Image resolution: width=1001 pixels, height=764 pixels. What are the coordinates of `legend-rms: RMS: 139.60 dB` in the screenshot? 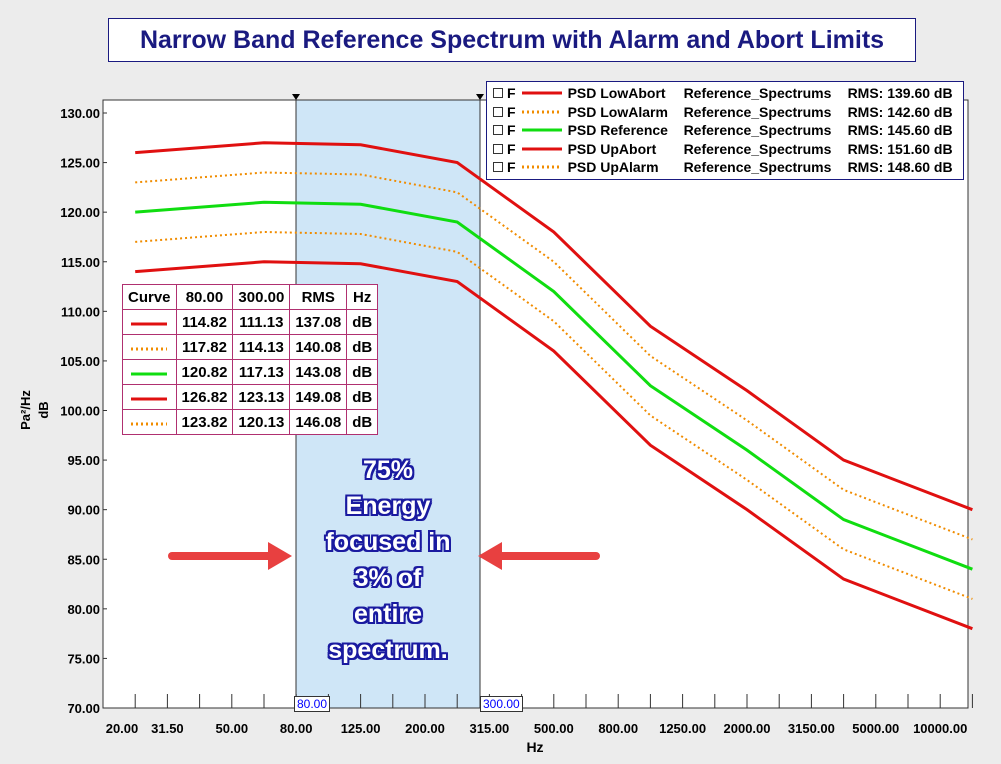 It's located at (900, 93).